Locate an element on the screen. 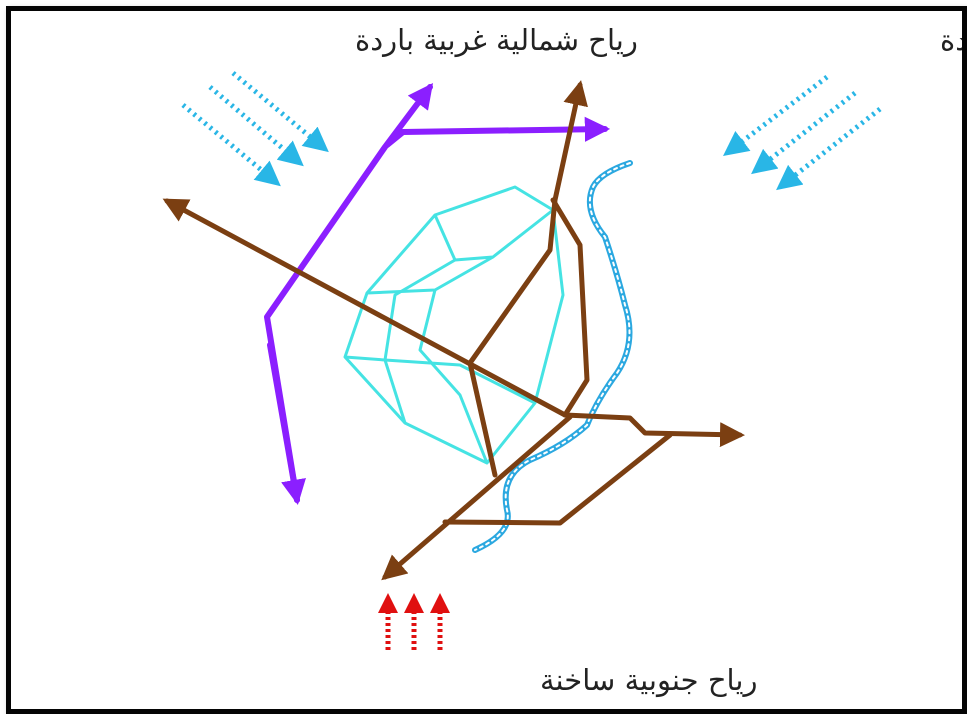 This screenshot has width=967, height=714. northeast-winds-label: رياح شمالية شرقية باردة is located at coordinates (951, 40).